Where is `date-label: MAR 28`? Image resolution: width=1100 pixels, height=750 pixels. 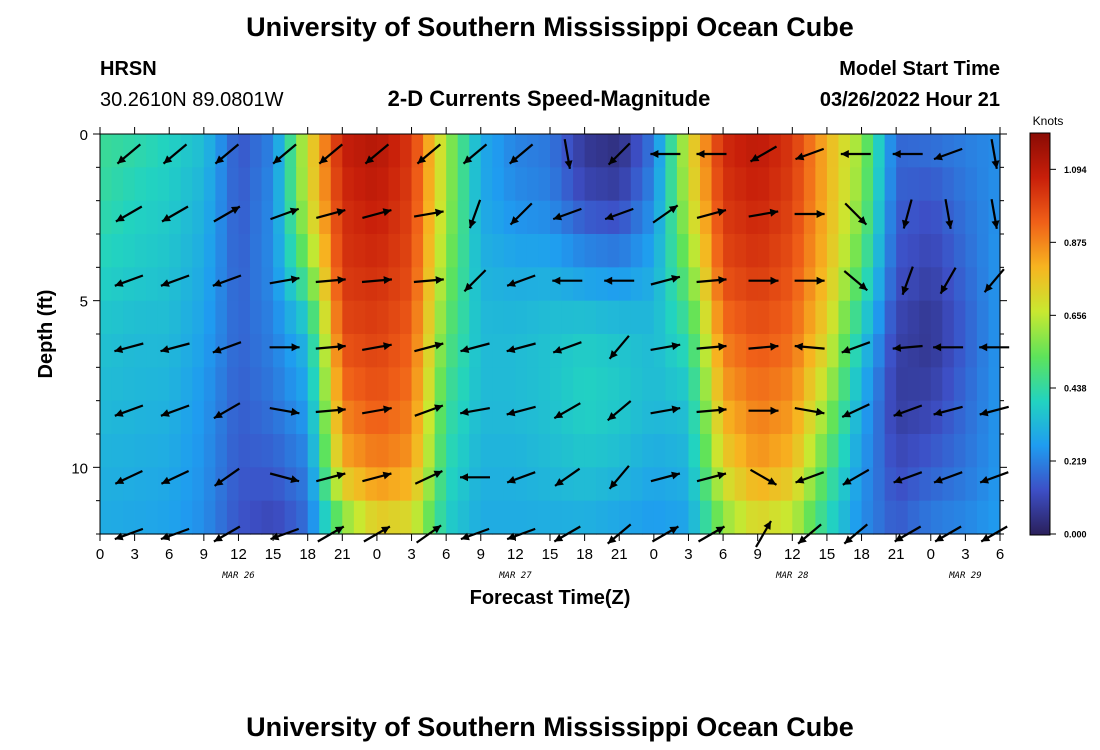 date-label: MAR 28 is located at coordinates (792, 576).